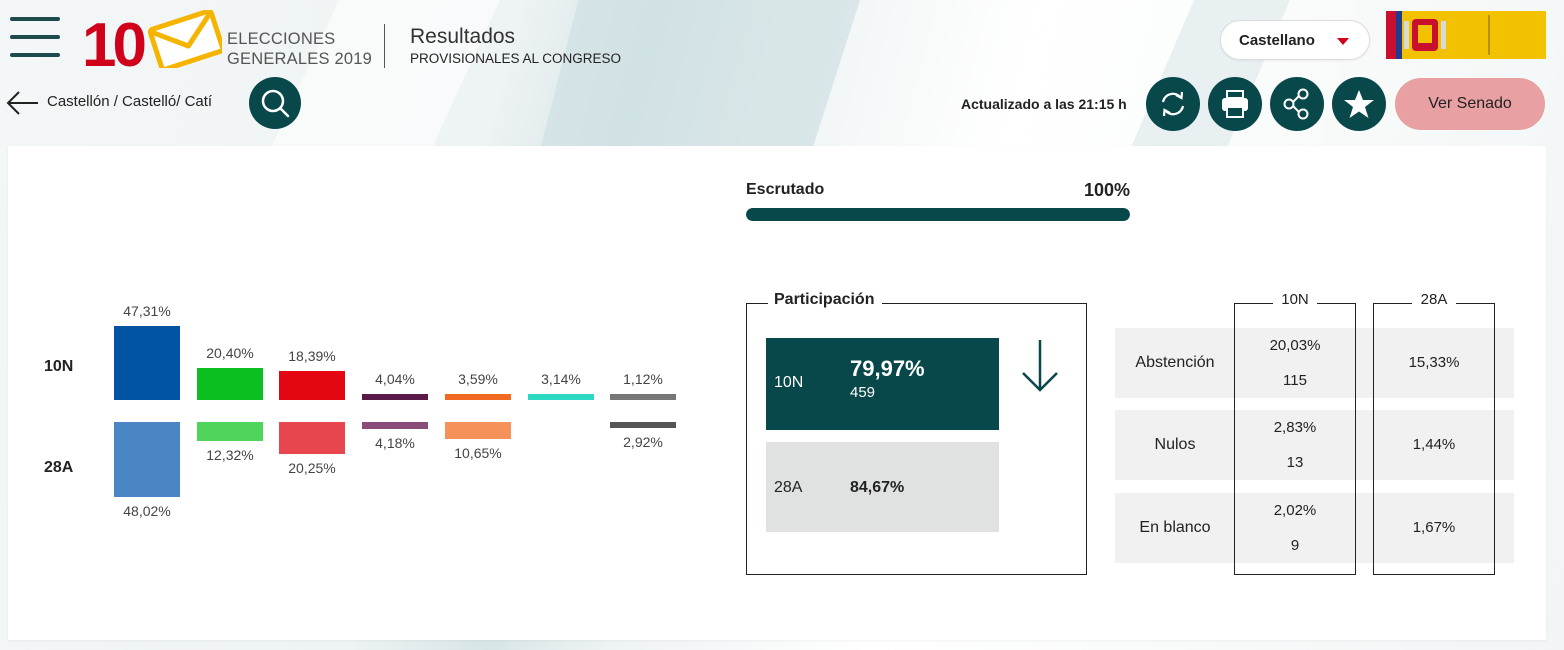 The height and width of the screenshot is (650, 1564). I want to click on bar-label-10n: 1,12%, so click(643, 379).